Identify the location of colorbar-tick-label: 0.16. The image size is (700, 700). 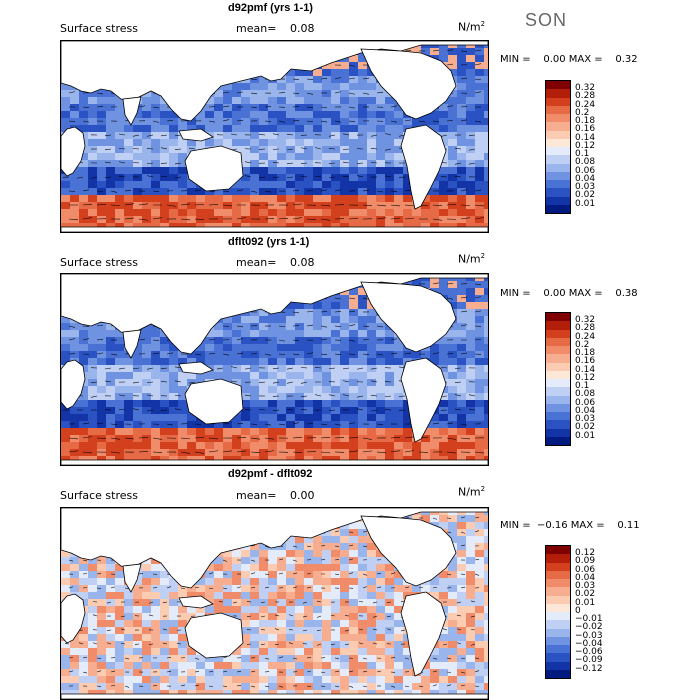
(585, 361).